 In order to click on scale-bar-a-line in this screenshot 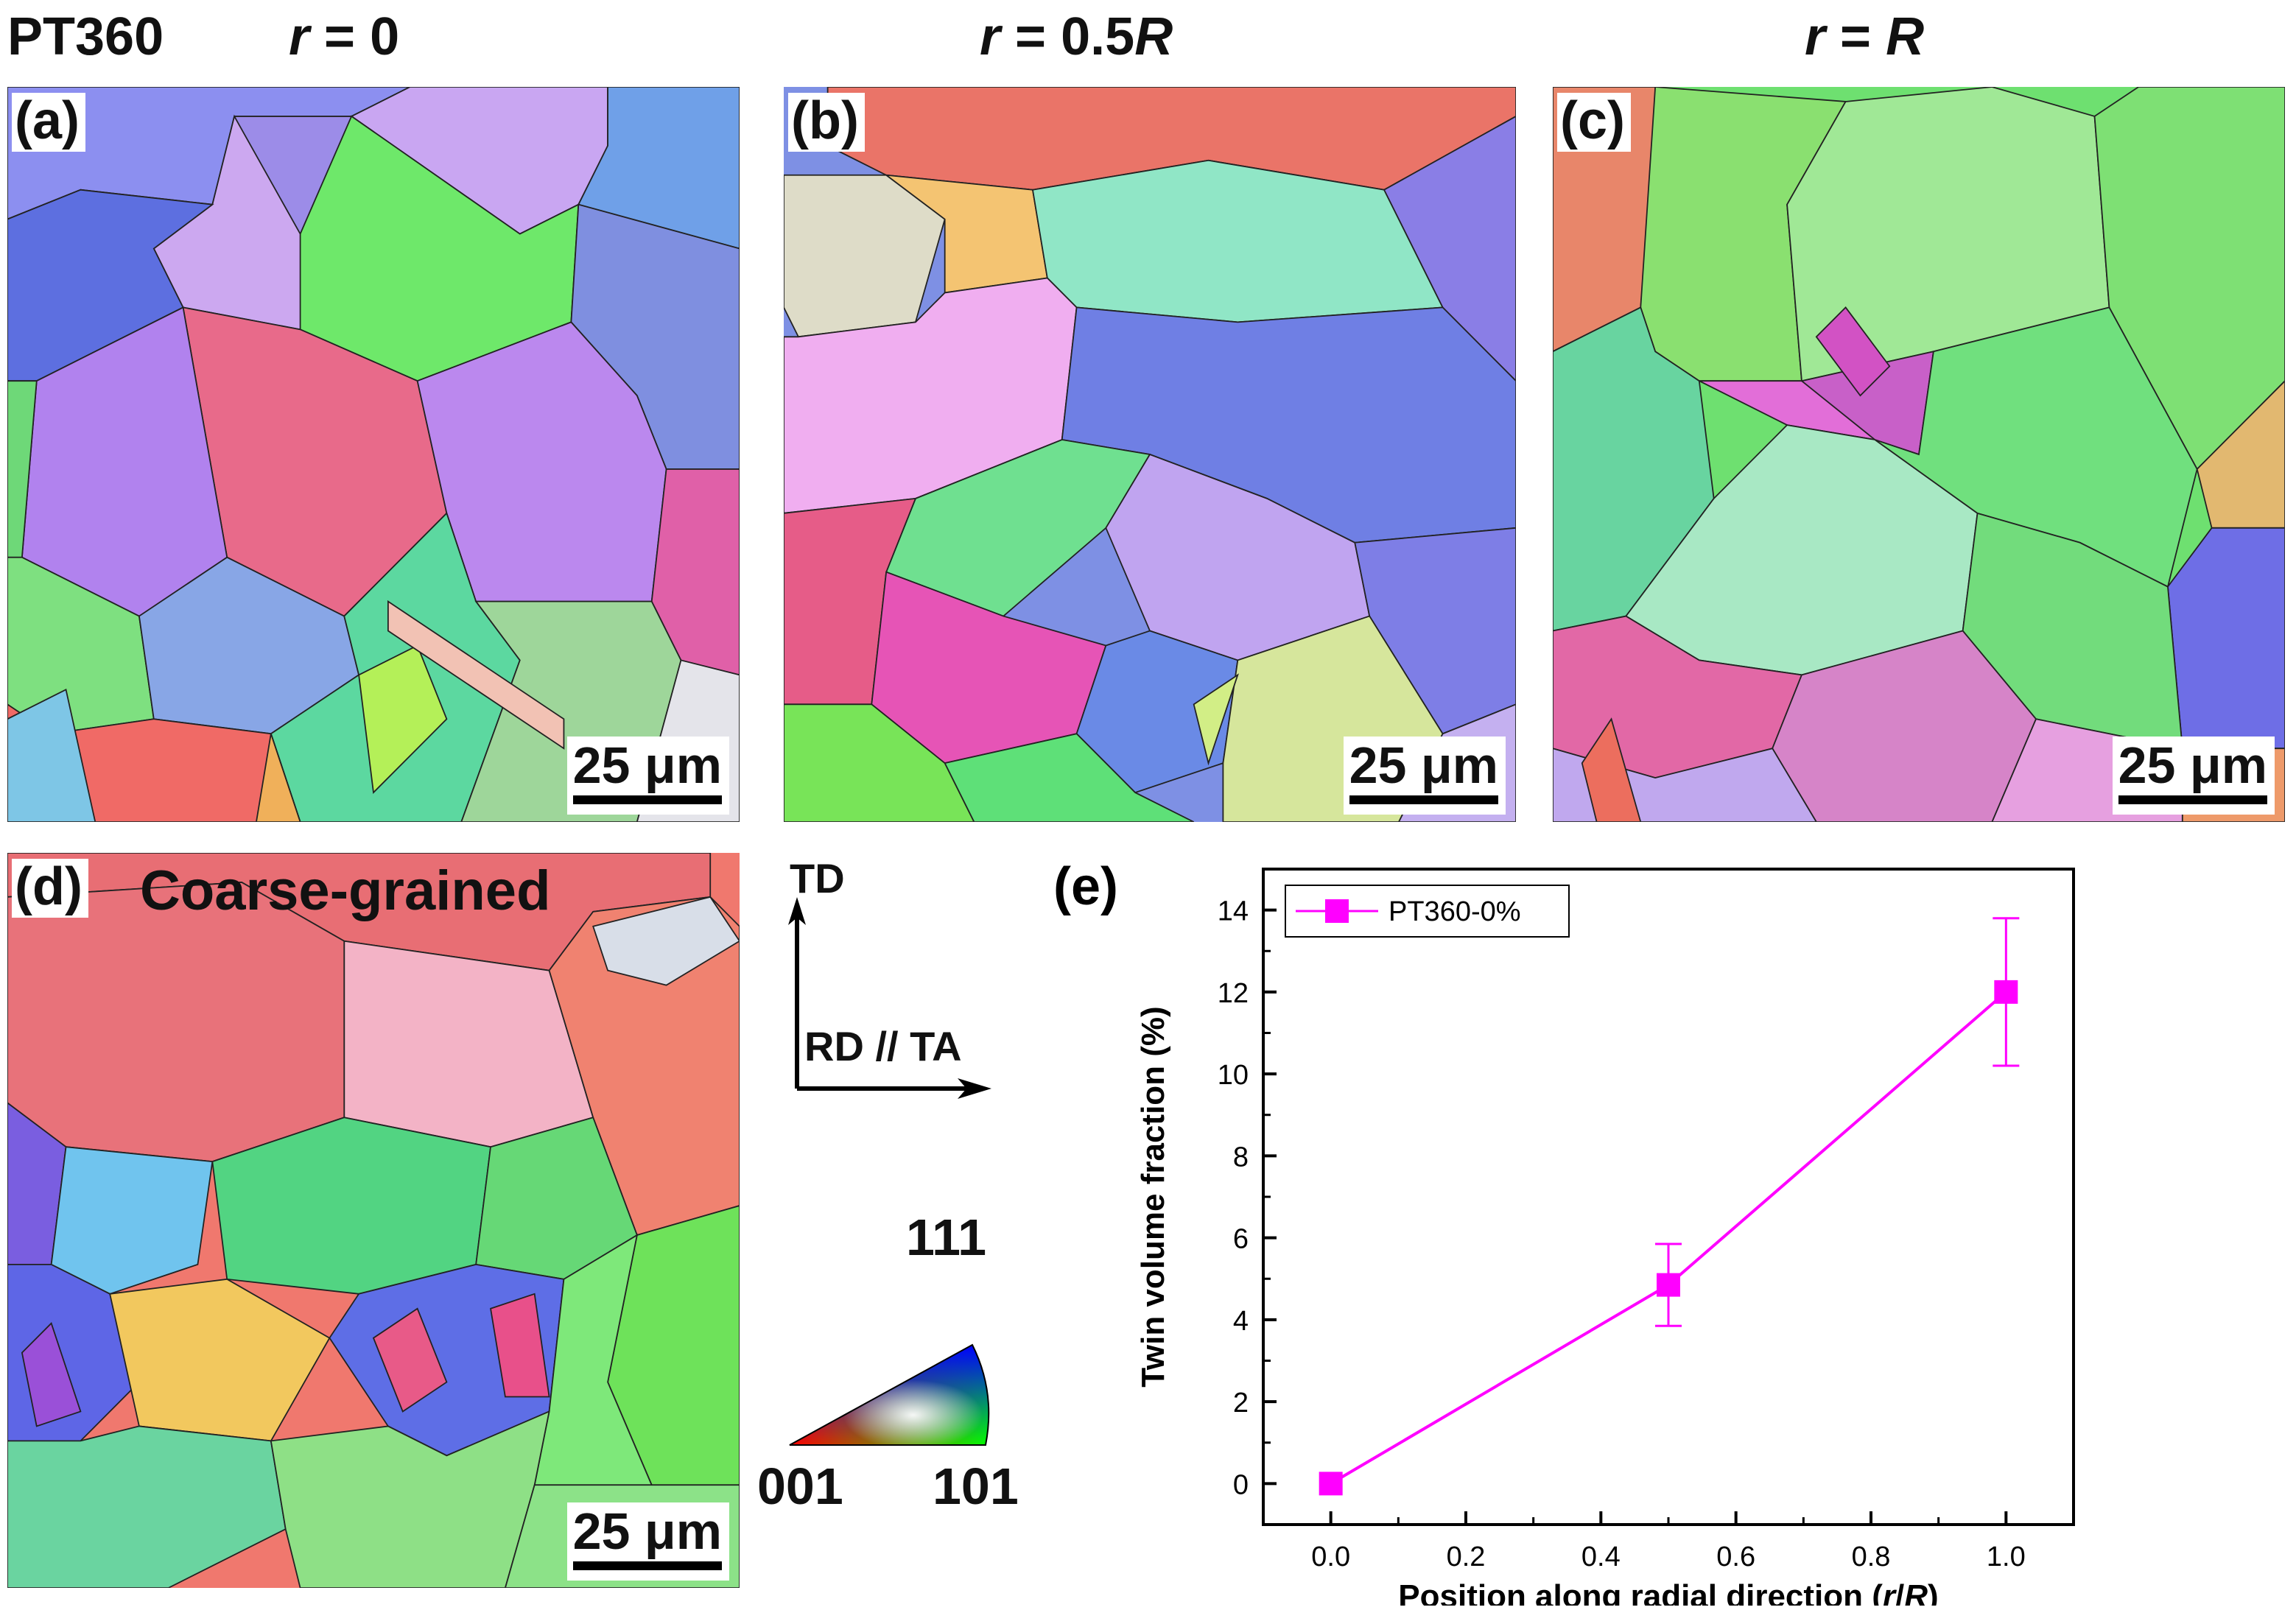, I will do `click(647, 799)`.